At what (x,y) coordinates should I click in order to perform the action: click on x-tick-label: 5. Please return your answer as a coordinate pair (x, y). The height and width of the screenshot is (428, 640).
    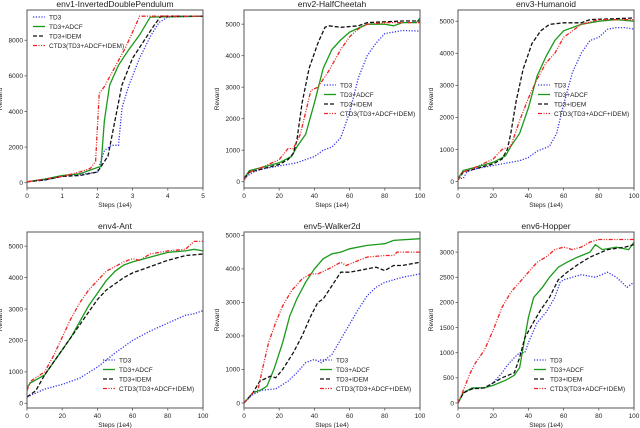
    Looking at the image, I should click on (203, 196).